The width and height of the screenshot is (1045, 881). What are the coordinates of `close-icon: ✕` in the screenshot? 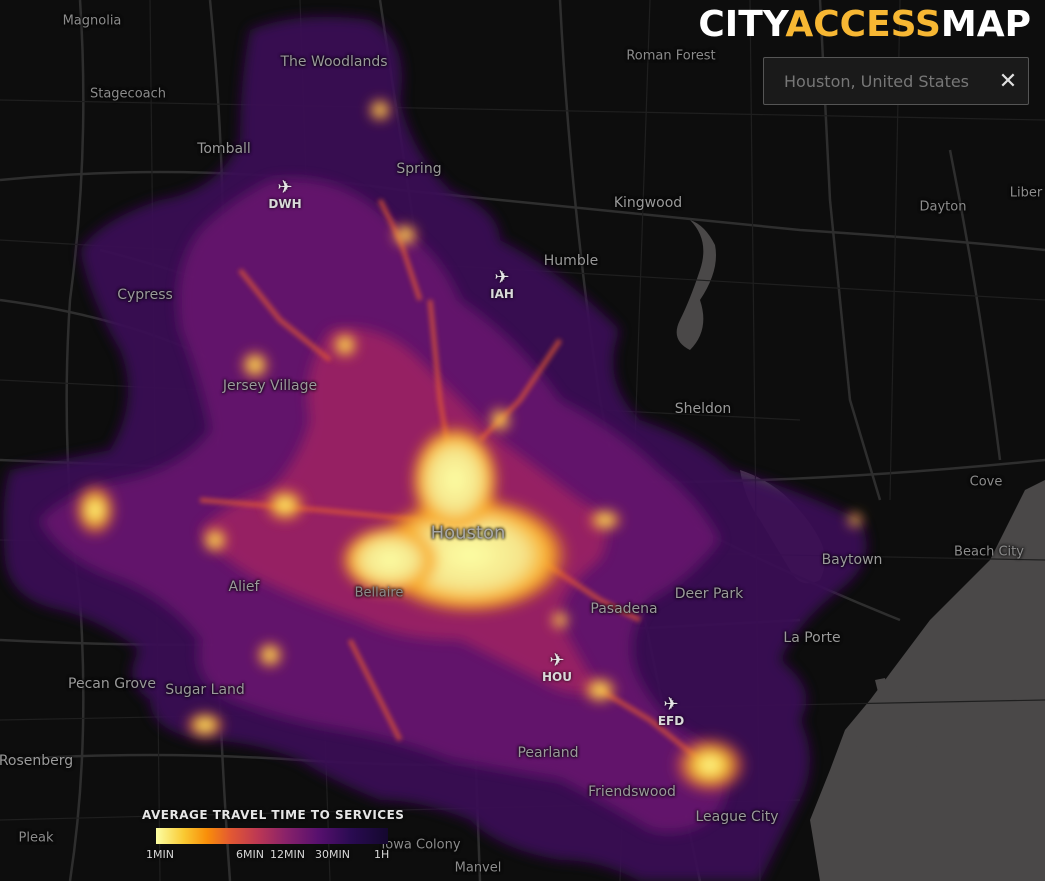 It's located at (1008, 81).